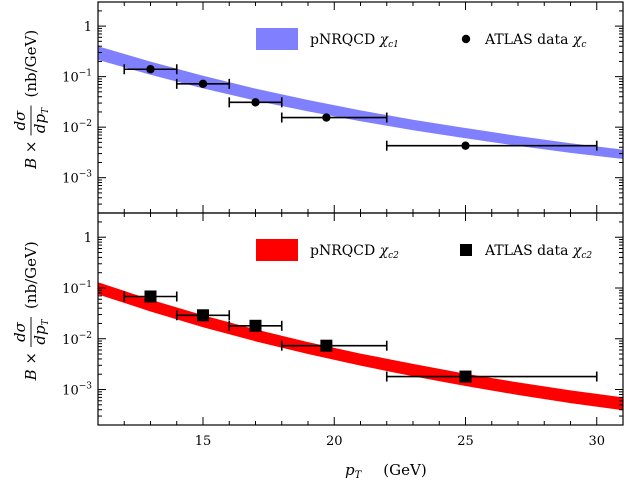 The height and width of the screenshot is (489, 624). I want to click on x-tick-label: 20, so click(334, 441).